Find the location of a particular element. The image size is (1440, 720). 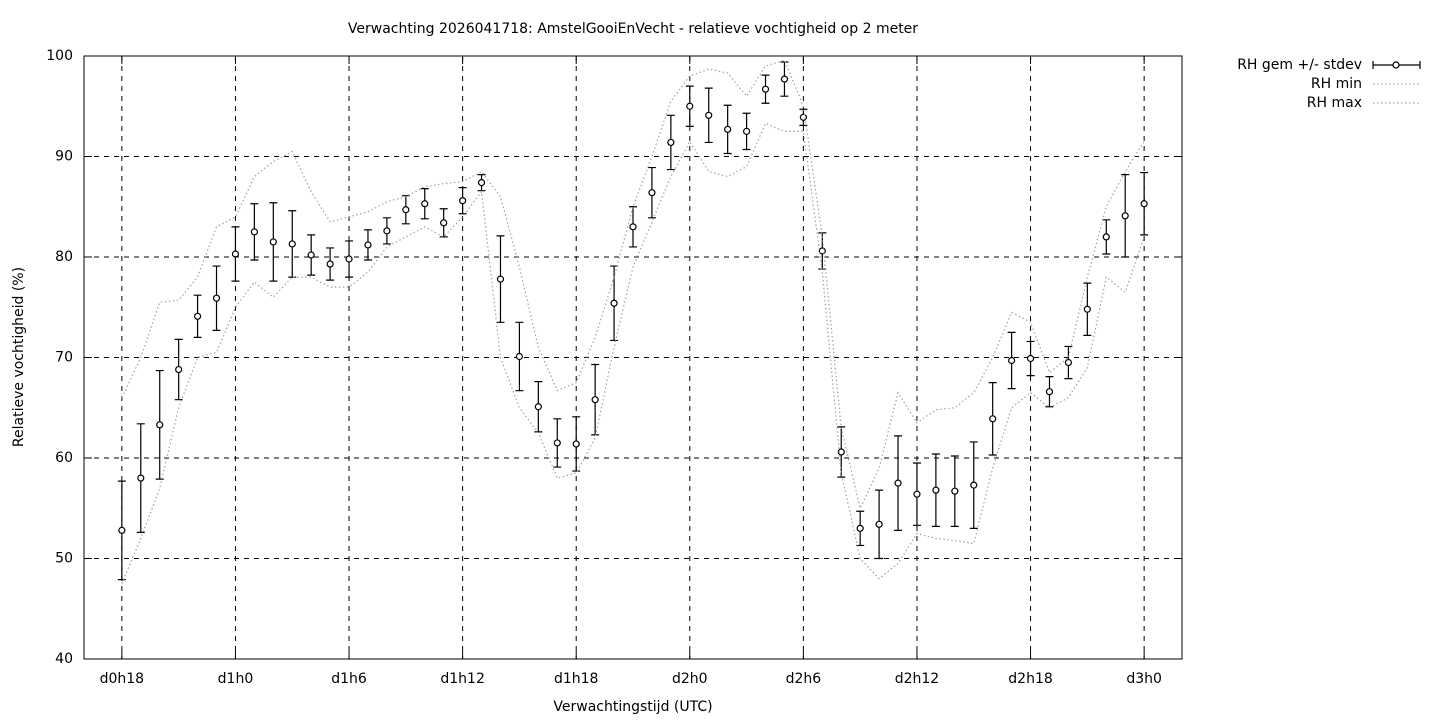

legend-label: RH gem +/- stdev is located at coordinates (1299, 65).